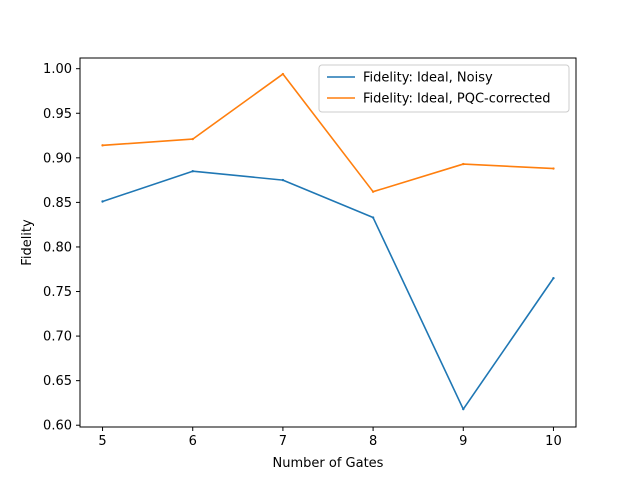 This screenshot has height=480, width=640. I want to click on x-tick-label: 7, so click(283, 441).